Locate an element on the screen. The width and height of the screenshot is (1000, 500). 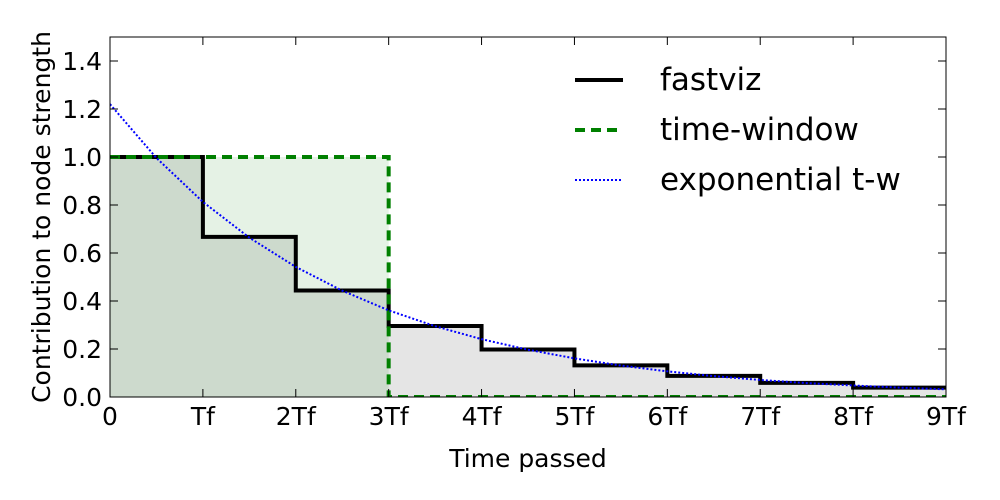
legend-label: exponential t-w is located at coordinates (780, 180).